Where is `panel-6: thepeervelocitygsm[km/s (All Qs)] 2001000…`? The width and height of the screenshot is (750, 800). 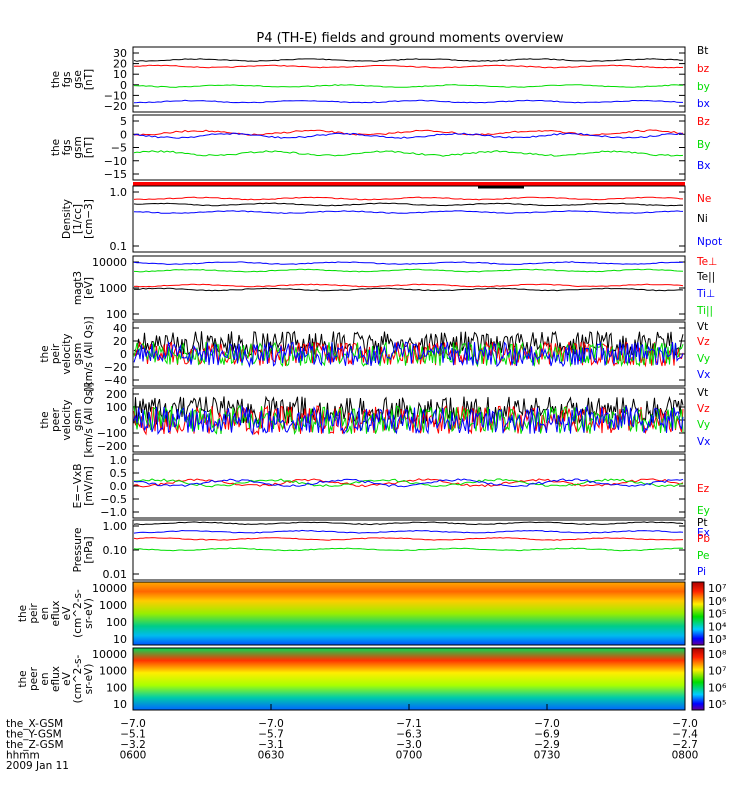 panel-6: thepeervelocitygsm[km/s (All Qs)] 2001000… is located at coordinates (374, 419).